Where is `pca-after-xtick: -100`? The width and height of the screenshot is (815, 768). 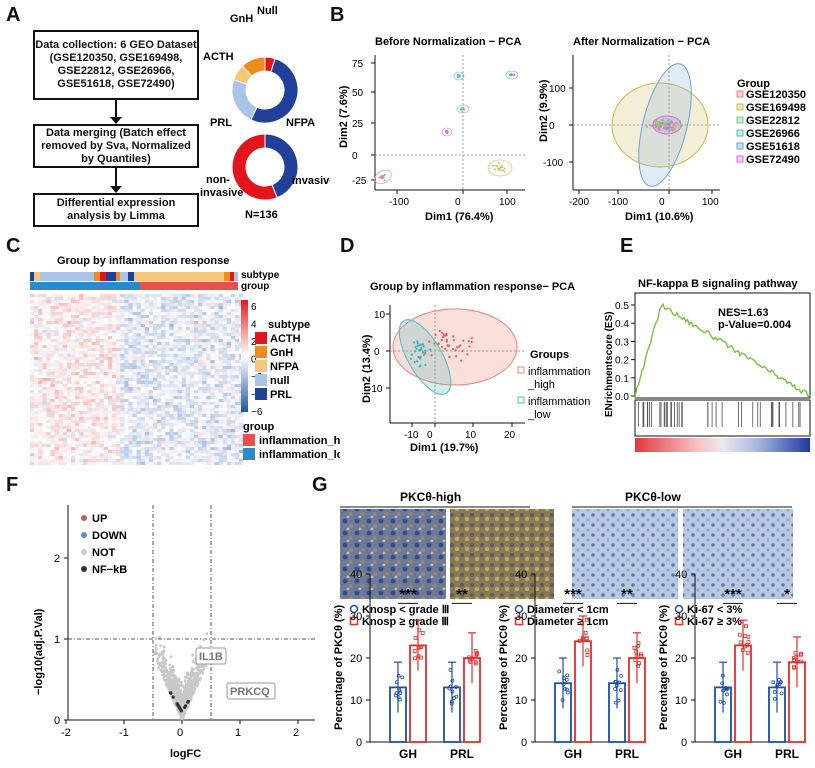 pca-after-xtick: -100 is located at coordinates (618, 202).